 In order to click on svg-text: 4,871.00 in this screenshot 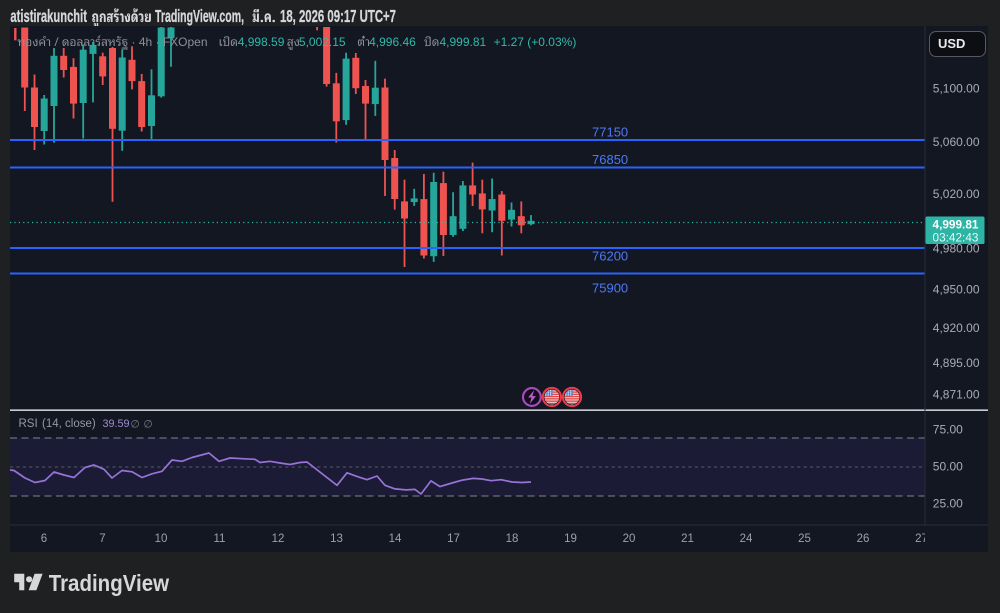, I will do `click(956, 395)`.